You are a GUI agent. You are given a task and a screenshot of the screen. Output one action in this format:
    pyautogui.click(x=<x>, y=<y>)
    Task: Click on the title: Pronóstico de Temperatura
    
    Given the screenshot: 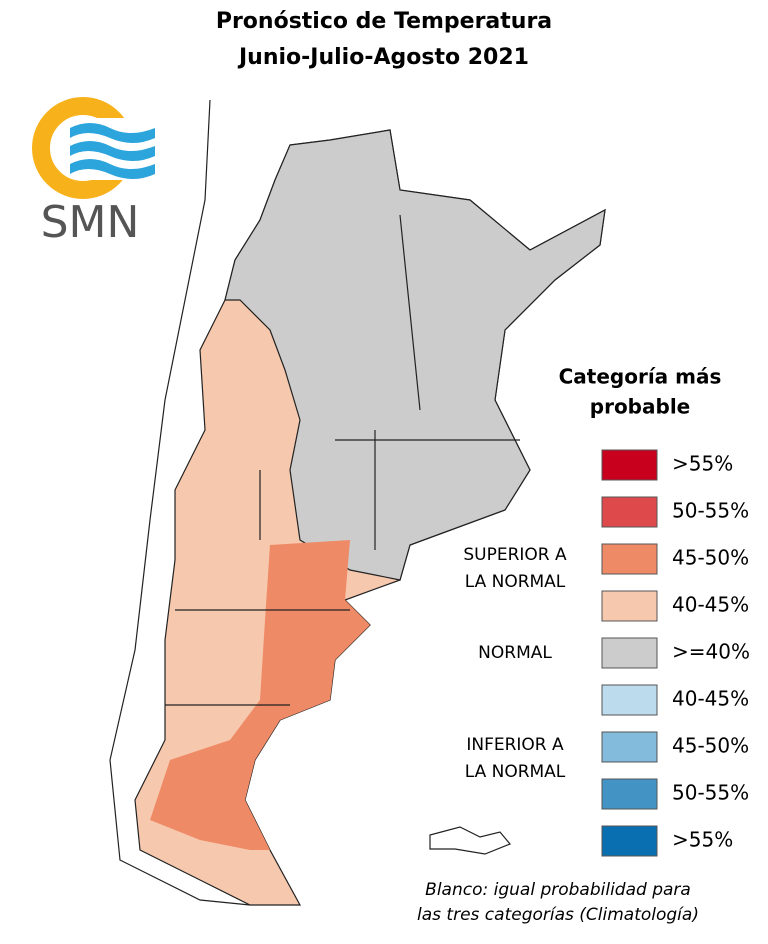 What is the action you would take?
    pyautogui.click(x=384, y=21)
    